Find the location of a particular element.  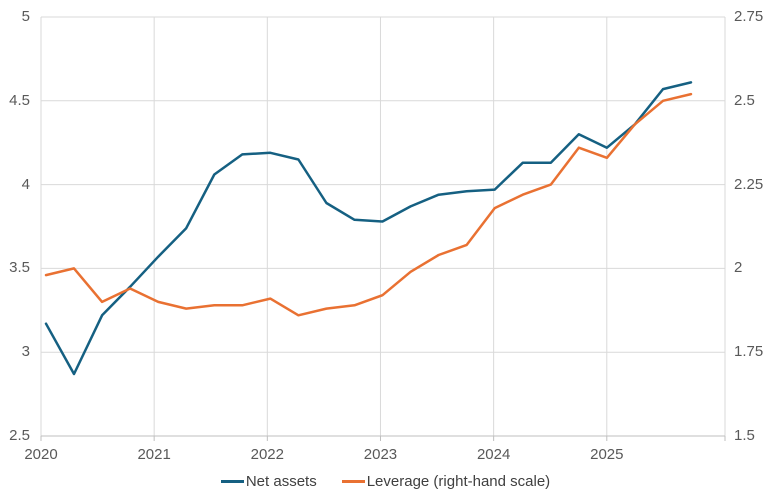

legend-label-net-assets: Net assets is located at coordinates (281, 481).